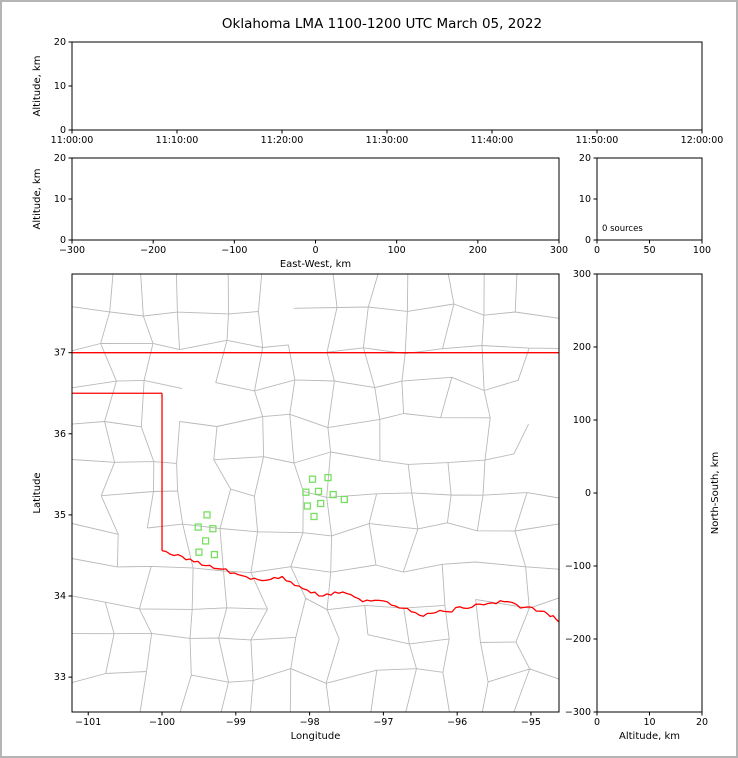 This screenshot has height=758, width=738. What do you see at coordinates (383, 722) in the screenshot?
I see `plan-view-xtick-label: −97` at bounding box center [383, 722].